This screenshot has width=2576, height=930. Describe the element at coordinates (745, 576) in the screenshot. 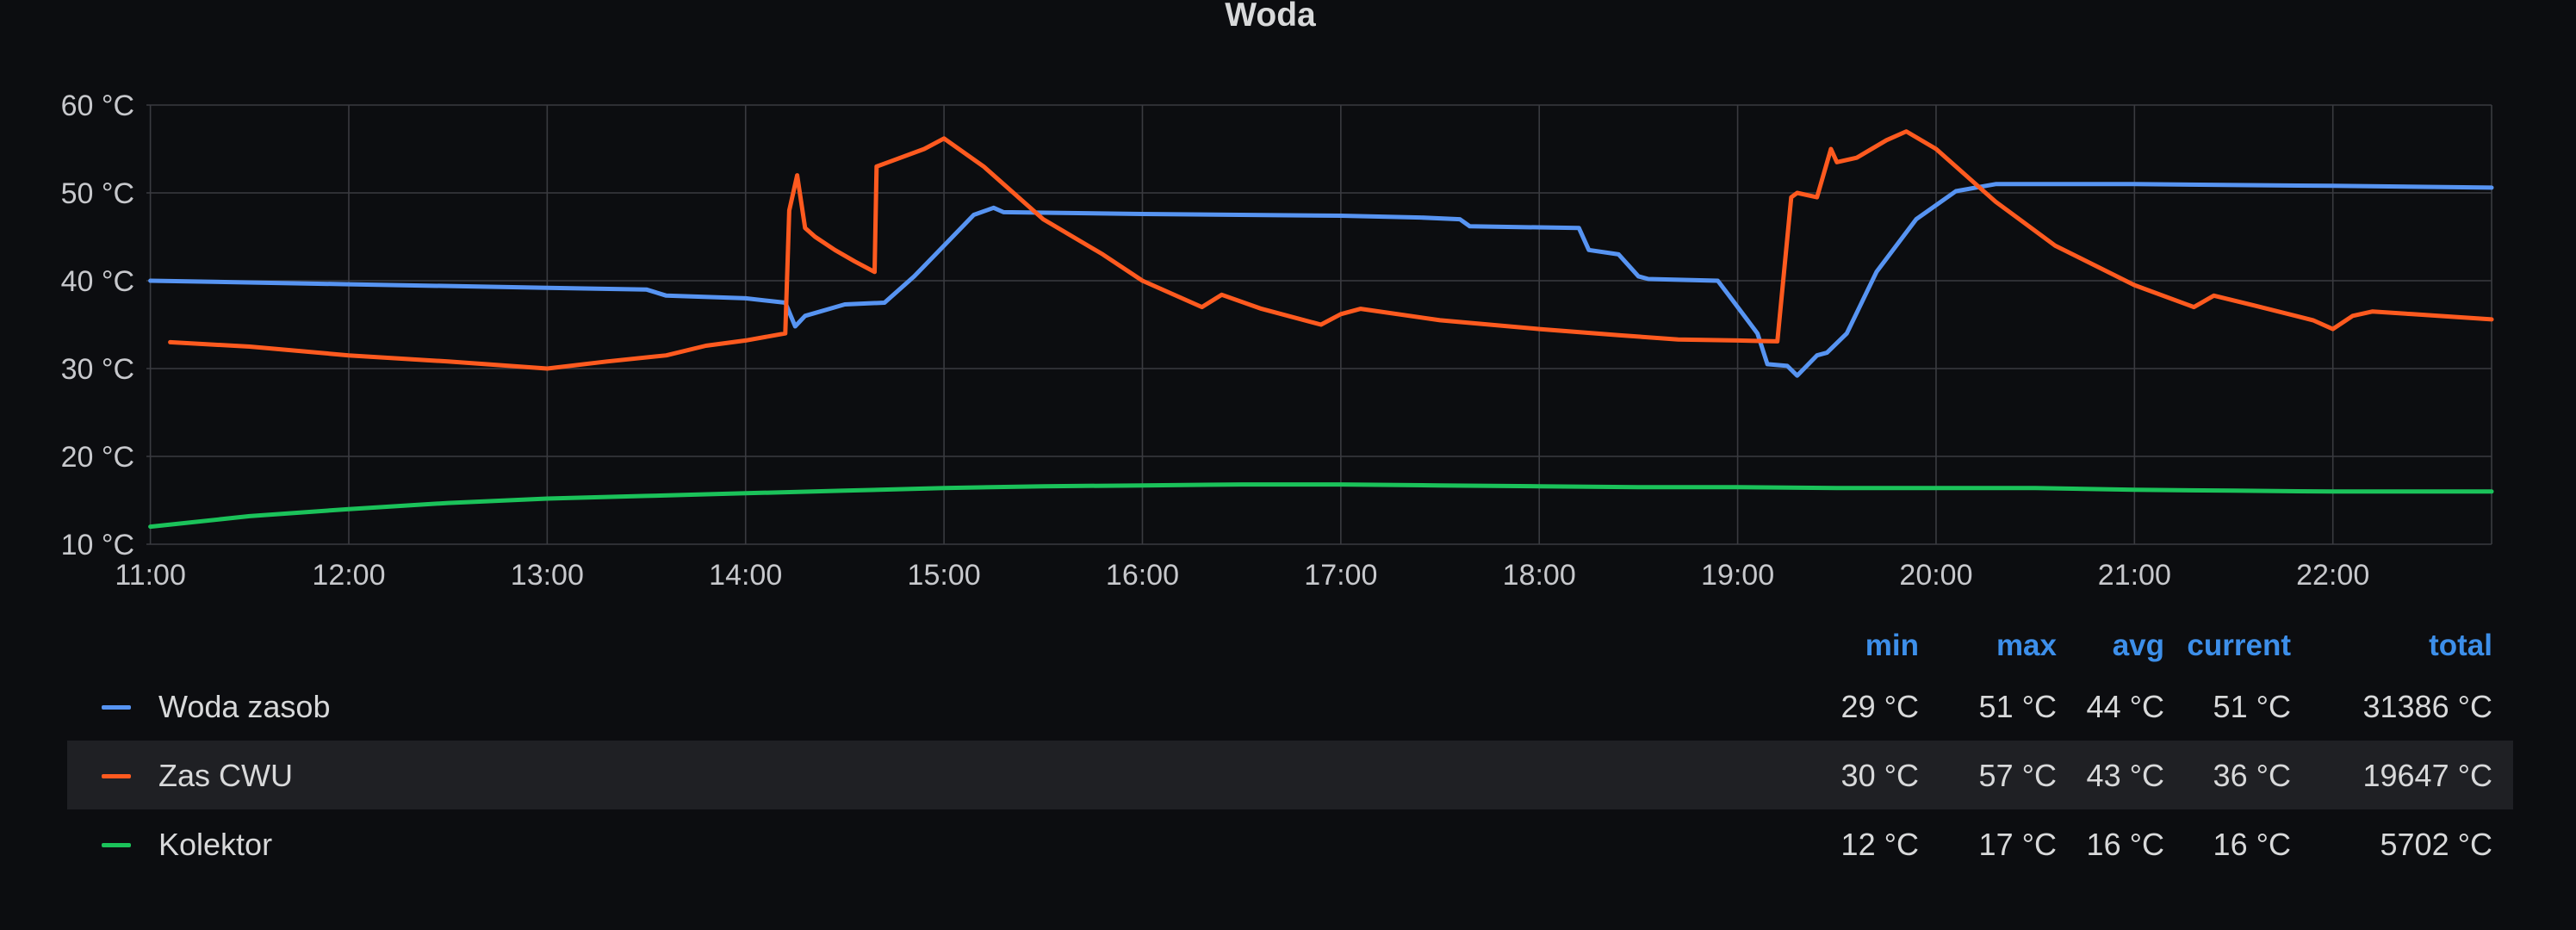

I see `x-tick-label: 14:00` at that location.